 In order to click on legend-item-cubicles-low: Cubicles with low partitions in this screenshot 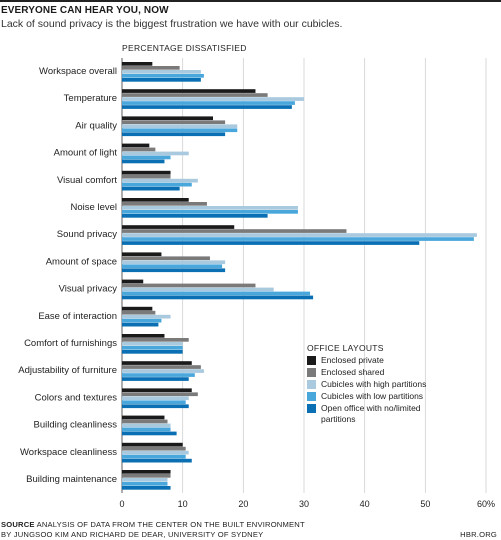, I will do `click(404, 396)`.